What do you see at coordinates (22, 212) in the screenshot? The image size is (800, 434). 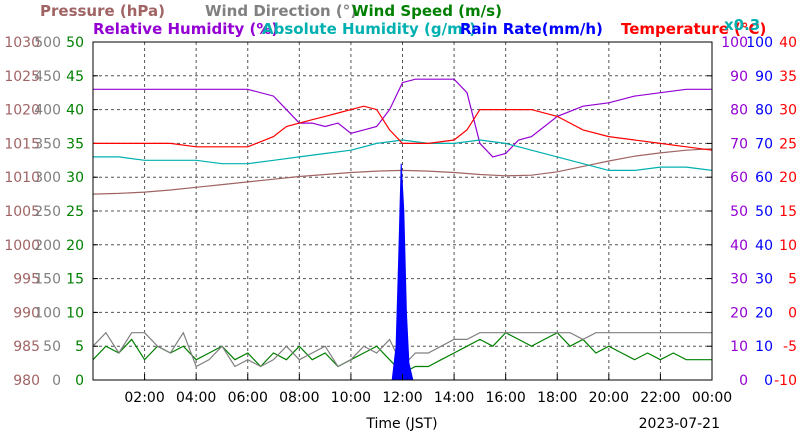 I see `y-tick-label-pressure: 1005` at bounding box center [22, 212].